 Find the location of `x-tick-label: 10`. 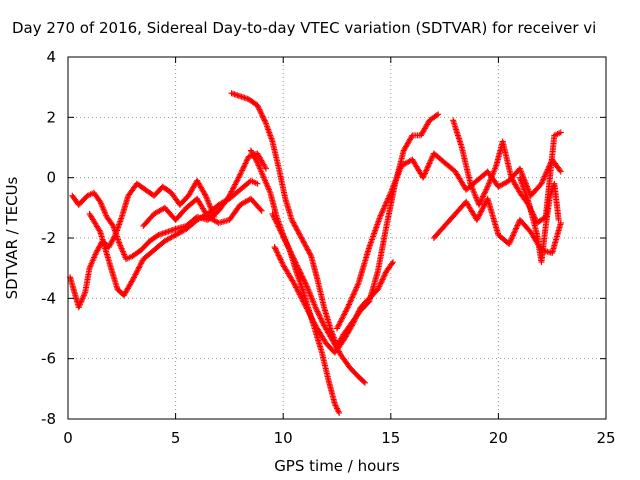

x-tick-label: 10 is located at coordinates (283, 438).